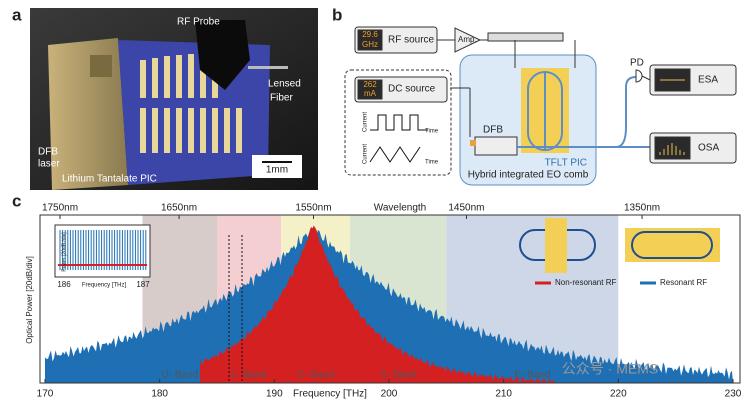 This screenshot has width=745, height=403. I want to click on label: DC source, so click(412, 89).